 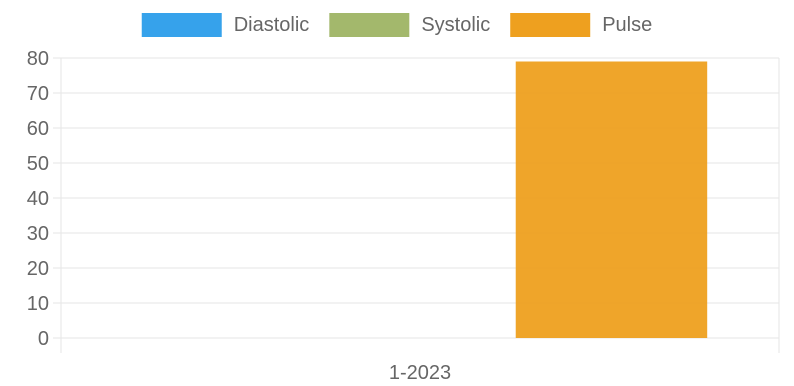 I want to click on y-tick-label-80: 80, so click(x=38, y=59).